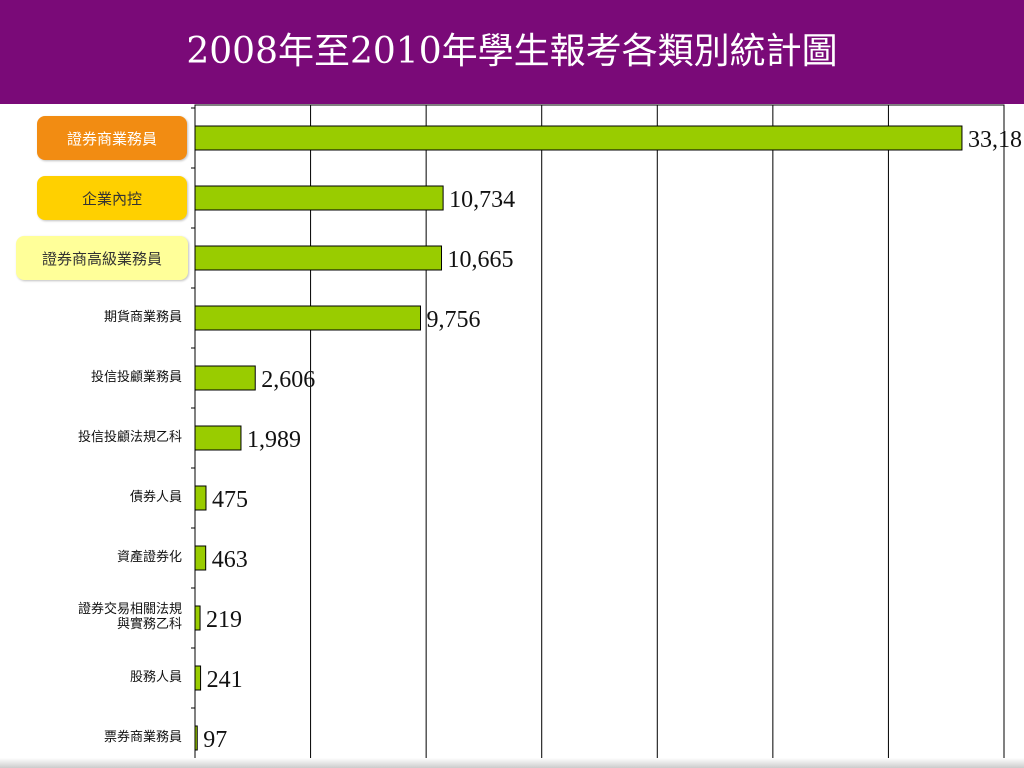  What do you see at coordinates (996, 140) in the screenshot?
I see `data-label: 33,181` at bounding box center [996, 140].